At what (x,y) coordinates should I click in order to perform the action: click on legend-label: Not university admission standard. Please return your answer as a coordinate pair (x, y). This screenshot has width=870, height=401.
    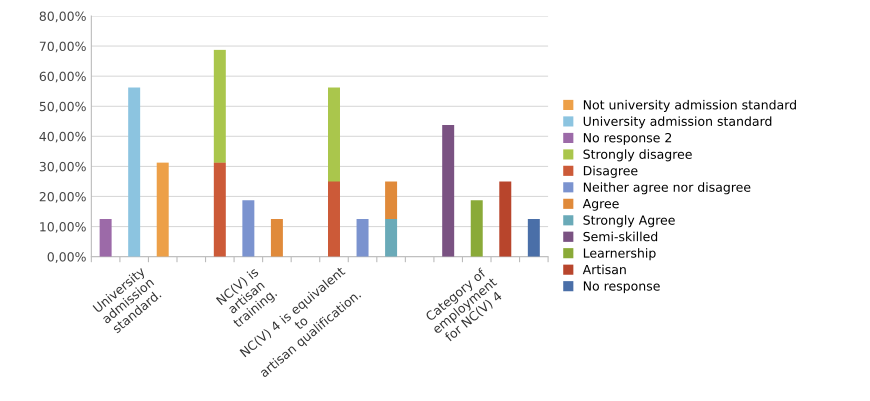
    Looking at the image, I should click on (690, 106).